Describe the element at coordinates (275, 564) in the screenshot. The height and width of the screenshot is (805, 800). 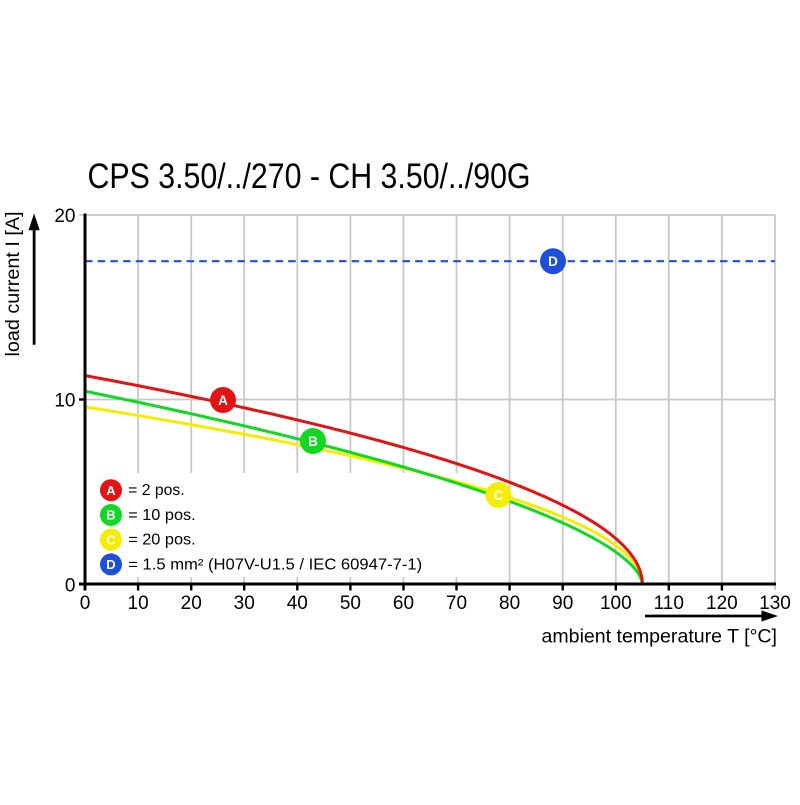
I see `svg-text:= 1.5 mm² (H07V-U1.5 / IEC 609: = 1.5 mm² (H07V-U1.5 / IEC 60947-7-1)` at that location.